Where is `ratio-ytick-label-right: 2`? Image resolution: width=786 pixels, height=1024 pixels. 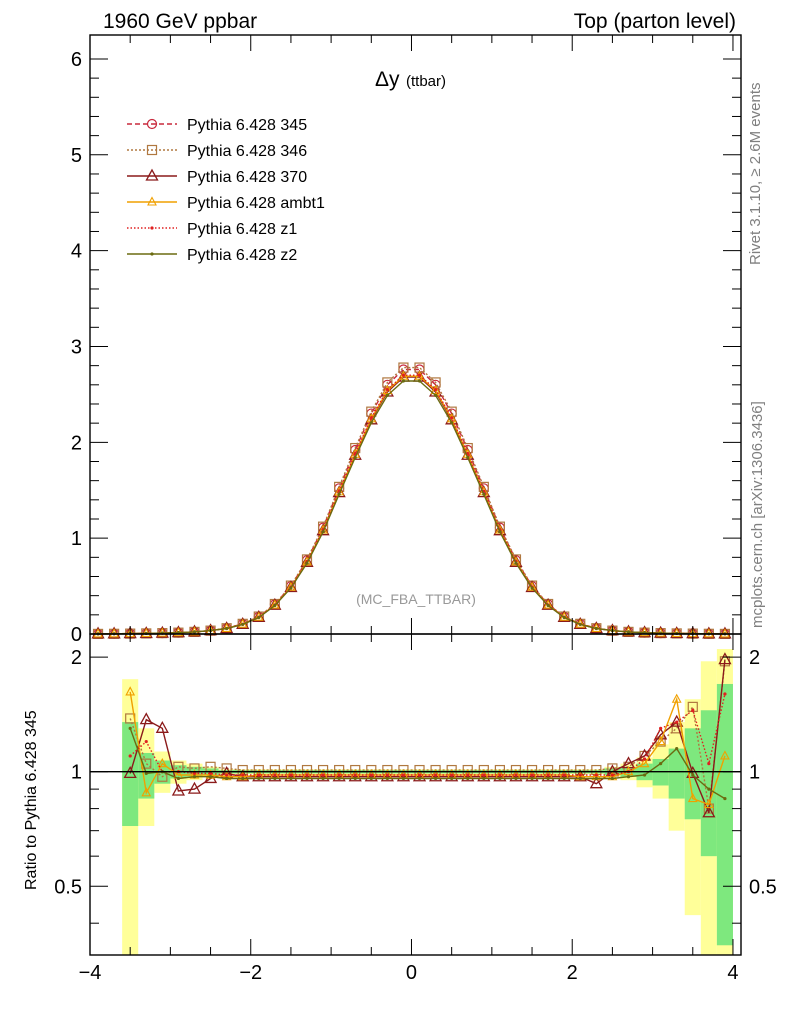
ratio-ytick-label-right: 2 is located at coordinates (754, 658).